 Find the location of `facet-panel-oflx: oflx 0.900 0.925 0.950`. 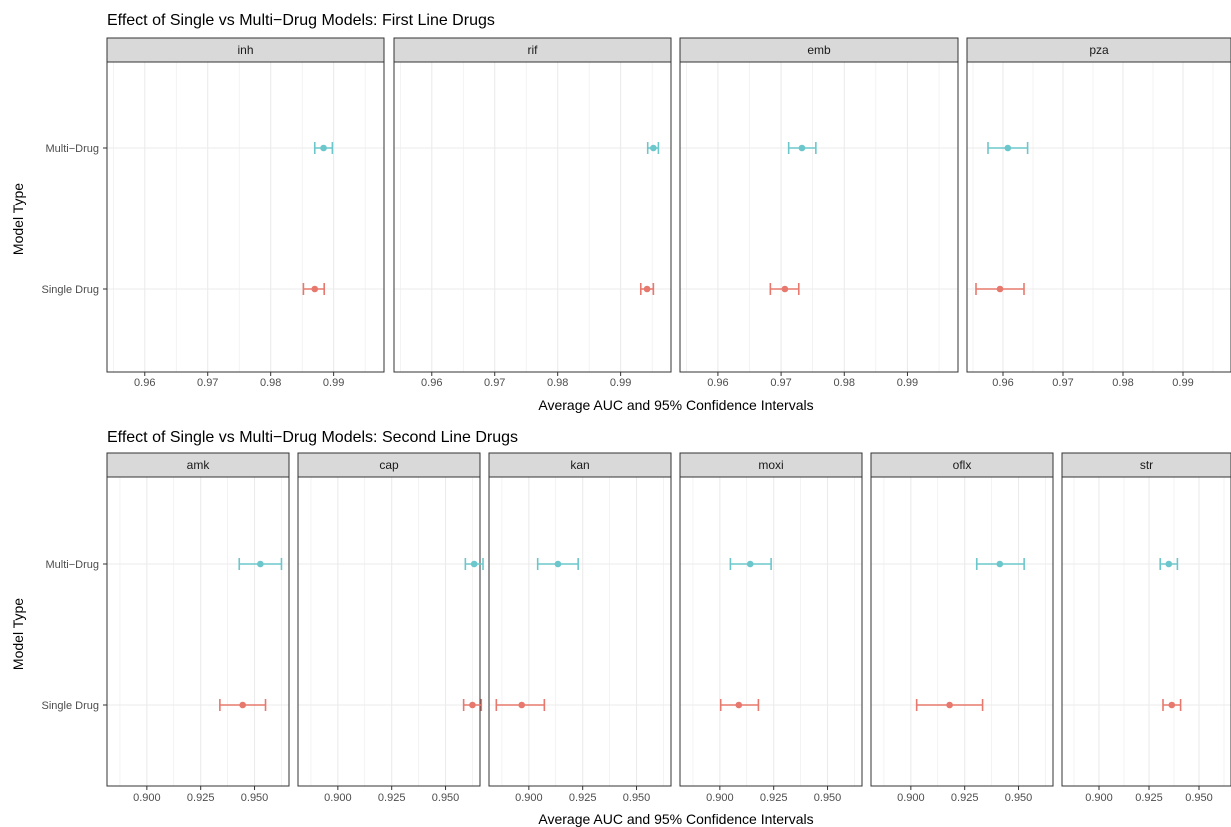

facet-panel-oflx: oflx 0.900 0.925 0.950 is located at coordinates (962, 628).